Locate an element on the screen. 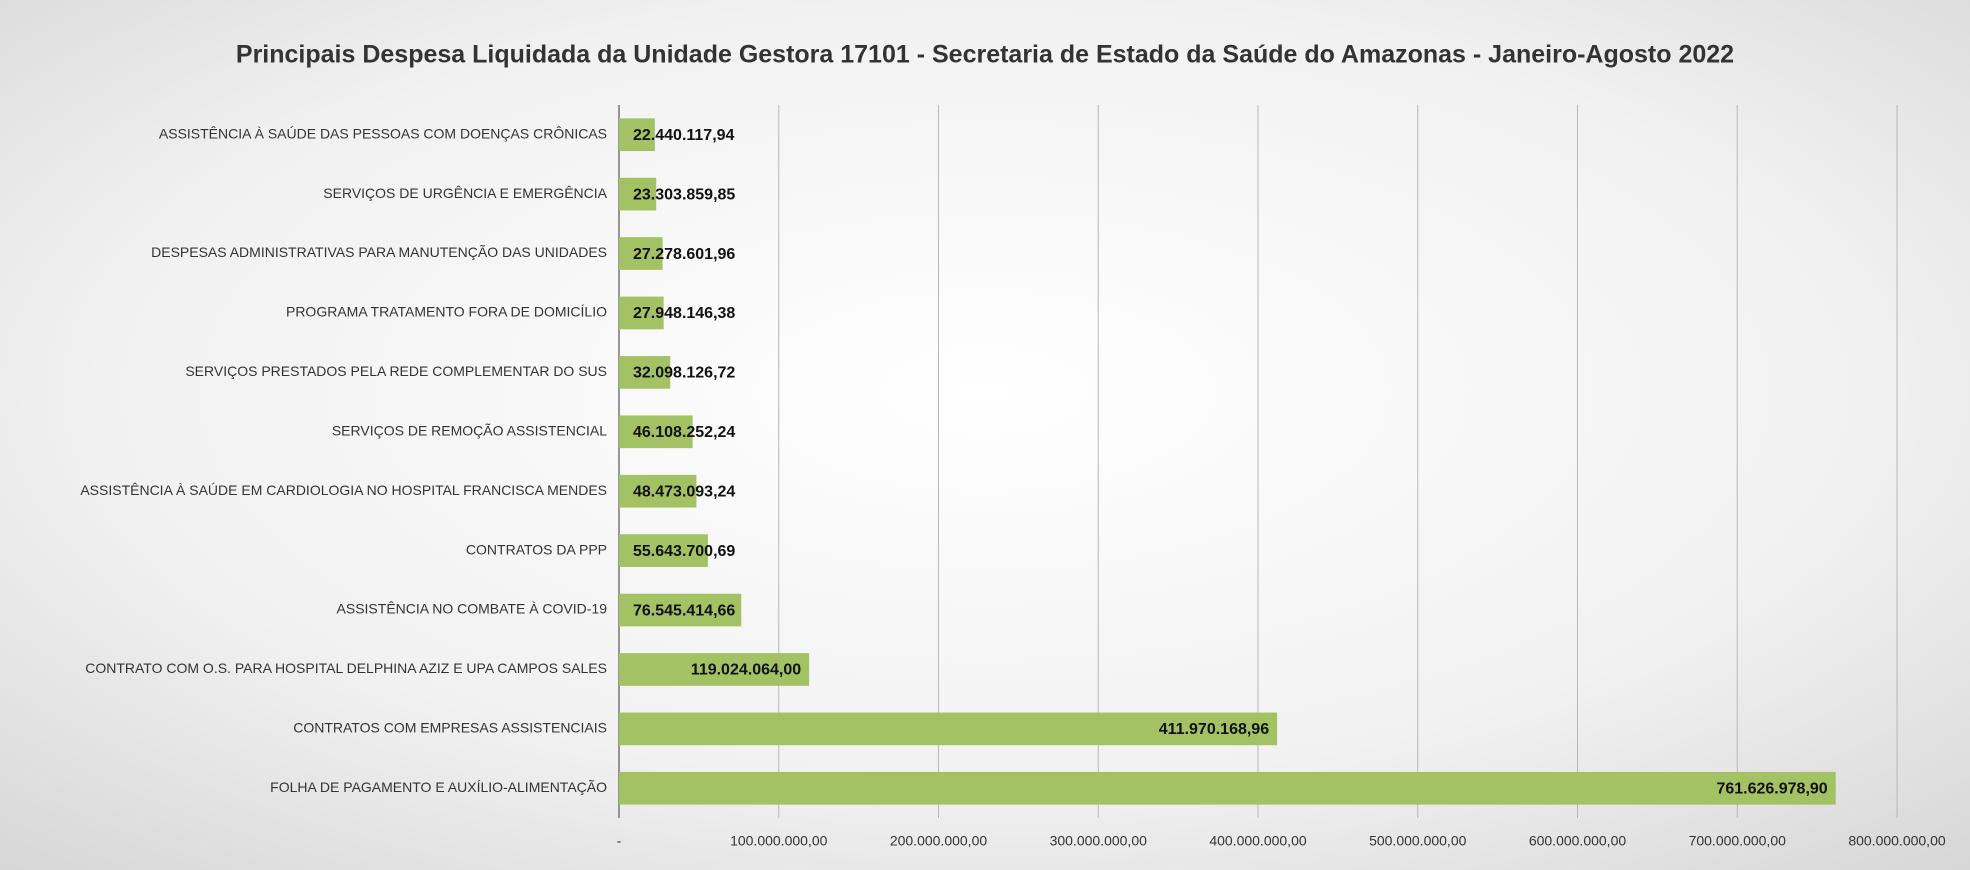  data-label: 48.473.093,24 is located at coordinates (684, 491).